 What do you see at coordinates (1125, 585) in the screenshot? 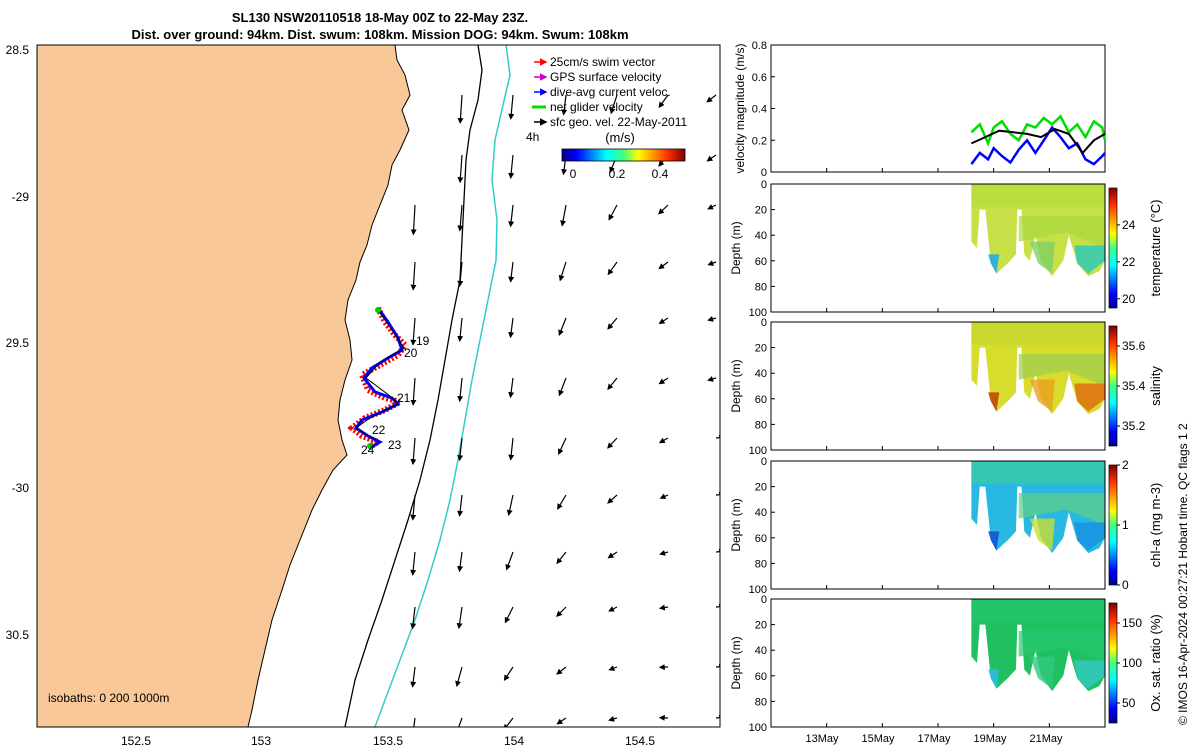
I see `chl-a-cbtick: 0` at bounding box center [1125, 585].